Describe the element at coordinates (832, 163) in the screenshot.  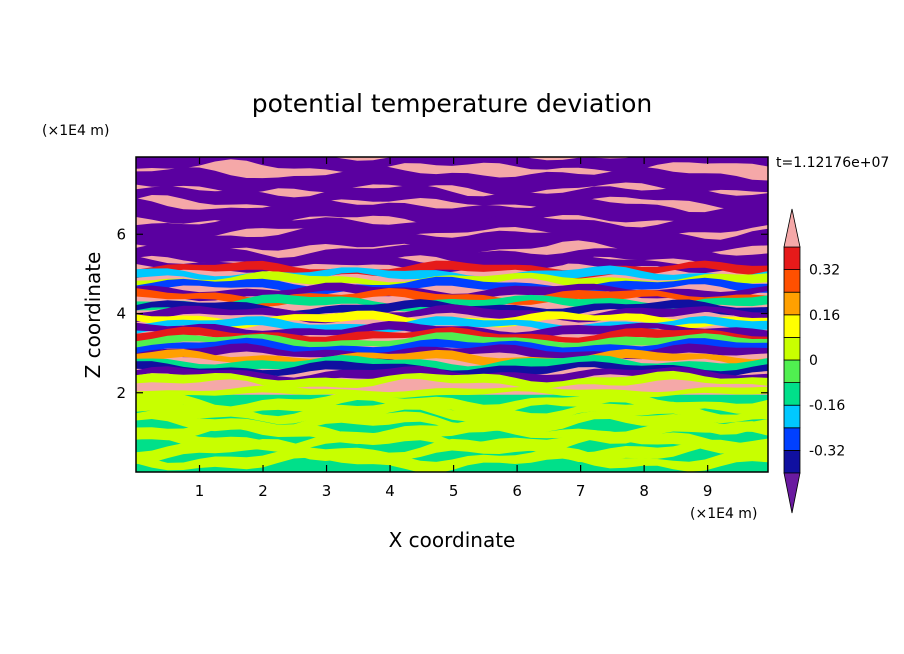
I see `time-label: t=1.12176e+07` at that location.